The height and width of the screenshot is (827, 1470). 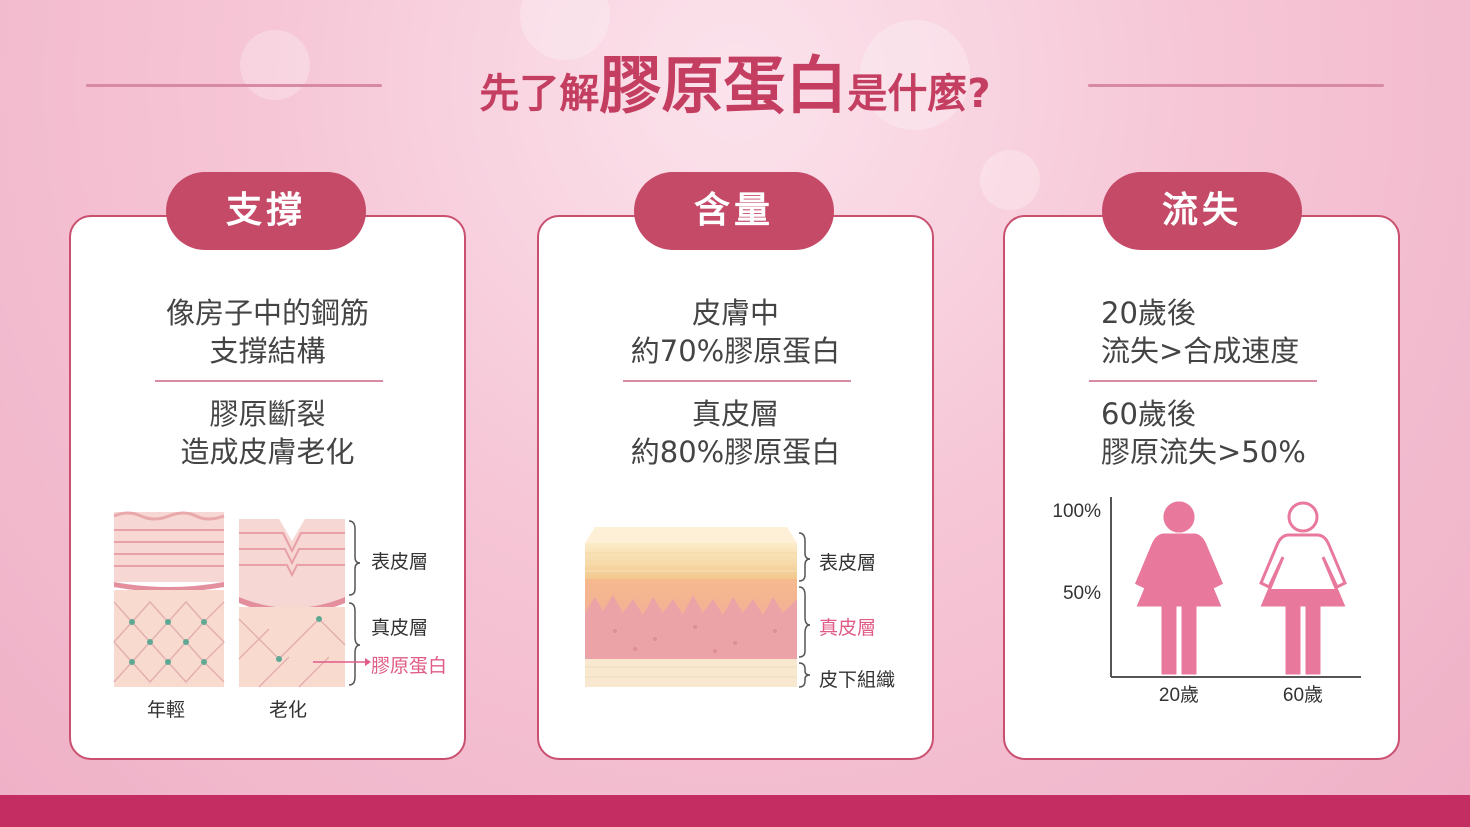 What do you see at coordinates (267, 414) in the screenshot?
I see `card-text-line: 膠原斷裂` at bounding box center [267, 414].